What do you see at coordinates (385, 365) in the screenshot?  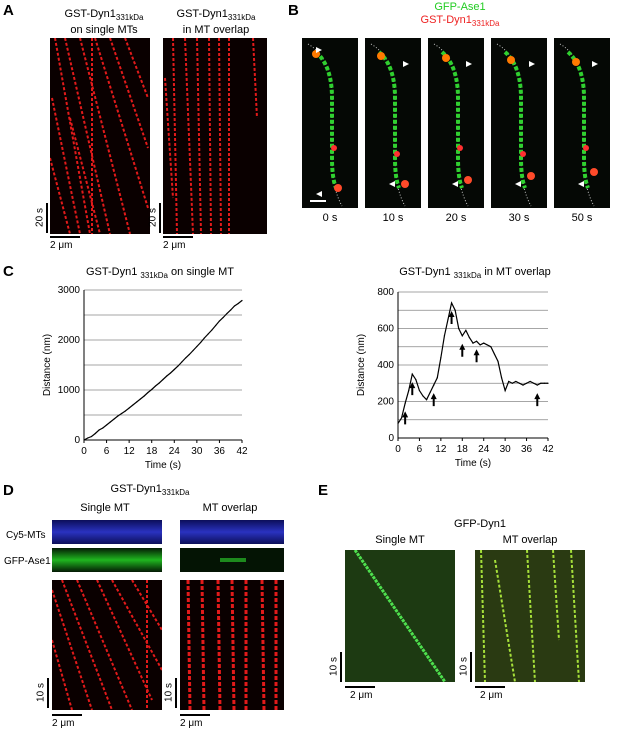 I see `y-tick-label: 400` at bounding box center [385, 365].